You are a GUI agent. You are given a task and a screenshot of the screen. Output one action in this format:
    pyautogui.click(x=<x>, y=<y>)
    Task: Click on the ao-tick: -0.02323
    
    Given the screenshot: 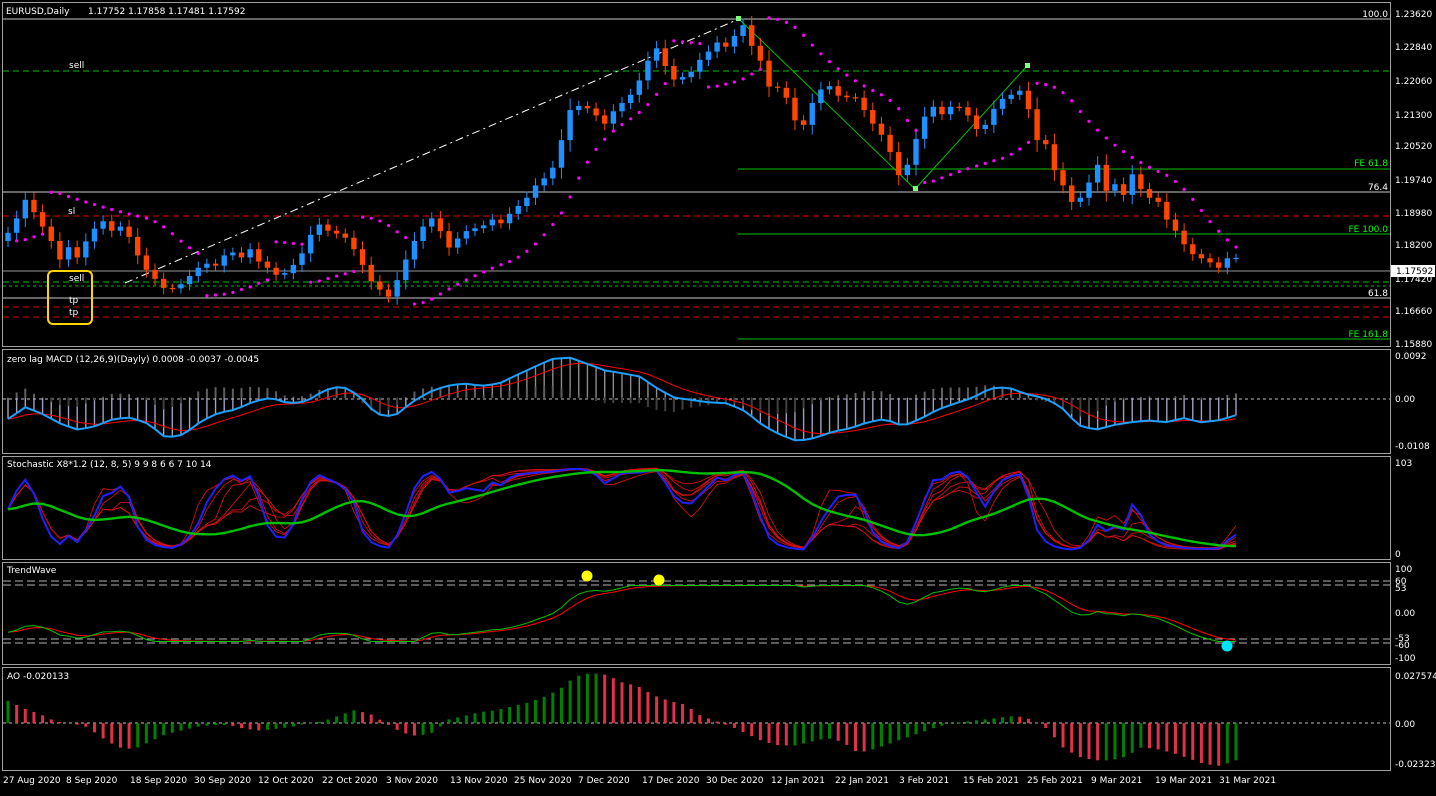 What is the action you would take?
    pyautogui.click(x=1415, y=765)
    